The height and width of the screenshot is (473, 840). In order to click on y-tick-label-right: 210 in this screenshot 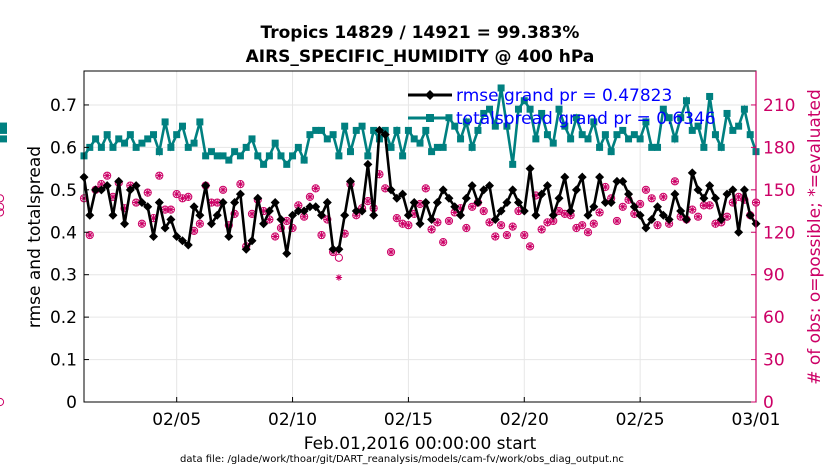, I will do `click(779, 106)`.